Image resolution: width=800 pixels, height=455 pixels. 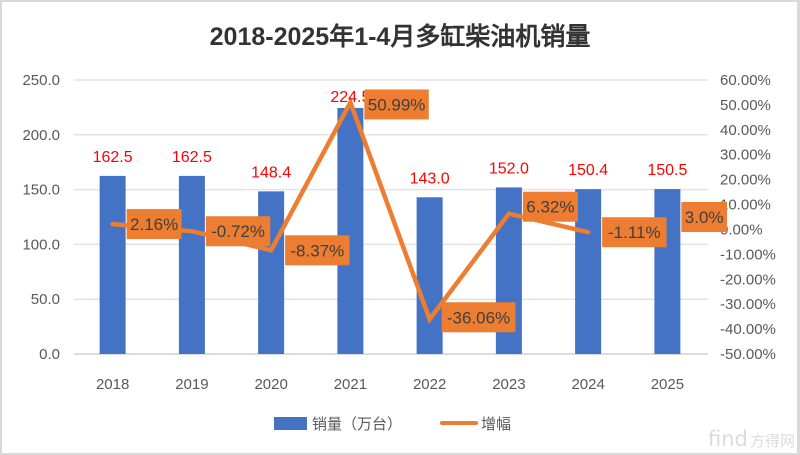 What do you see at coordinates (430, 178) in the screenshot?
I see `bar-value-label: 143.0` at bounding box center [430, 178].